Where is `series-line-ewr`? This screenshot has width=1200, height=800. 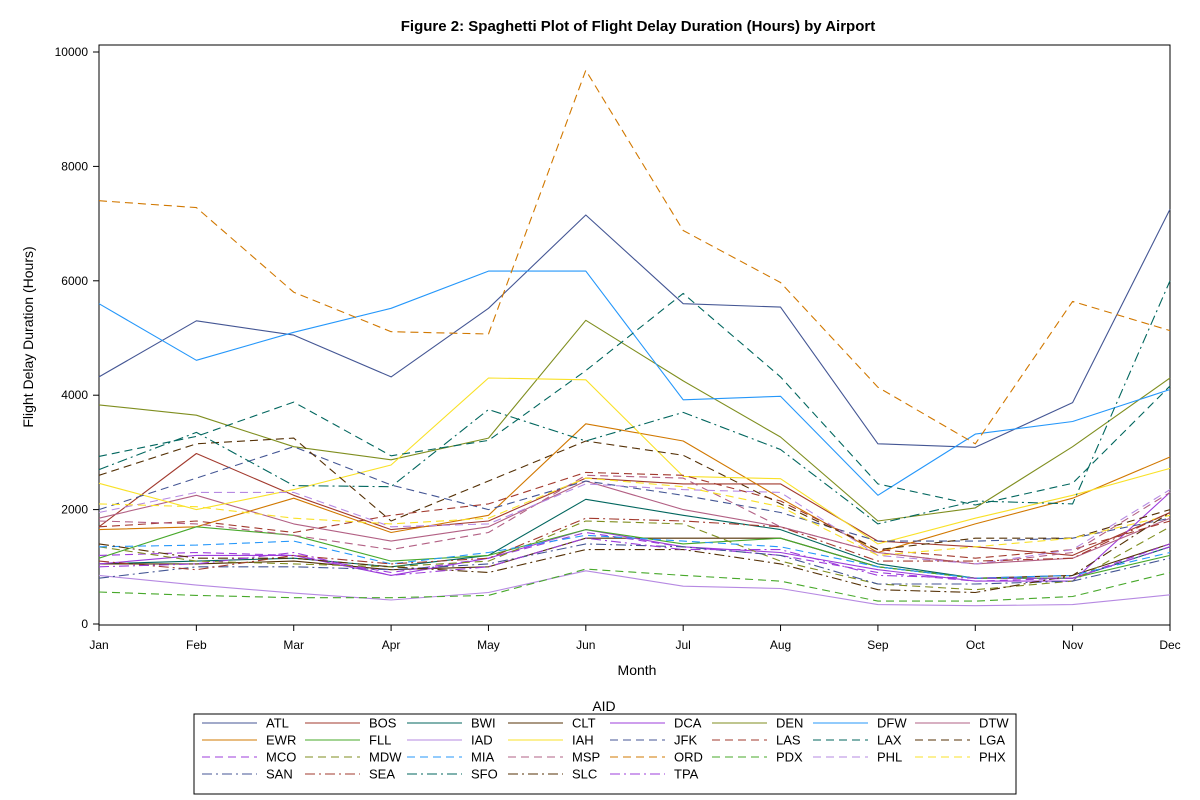 series-line-ewr is located at coordinates (634, 488).